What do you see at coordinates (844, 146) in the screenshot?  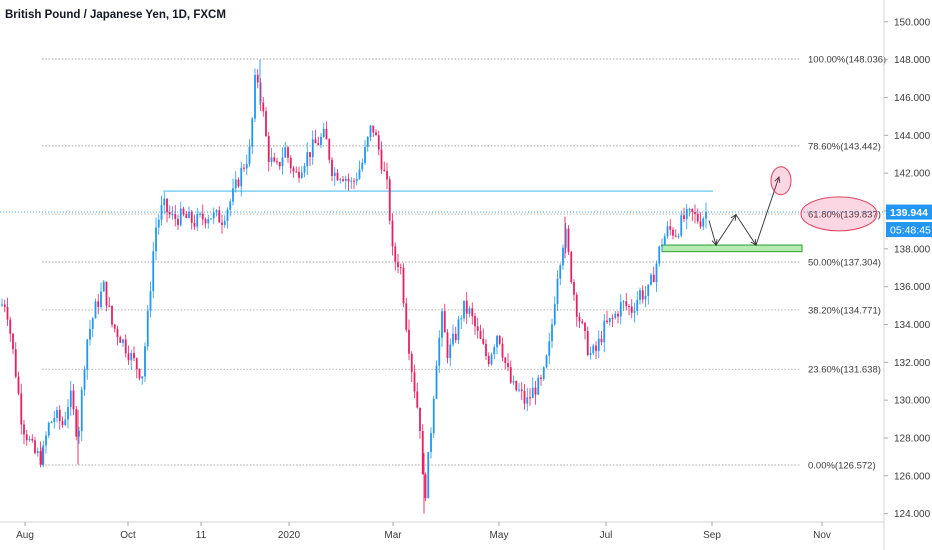 I see `fib-label: 78.60%(143.442)` at bounding box center [844, 146].